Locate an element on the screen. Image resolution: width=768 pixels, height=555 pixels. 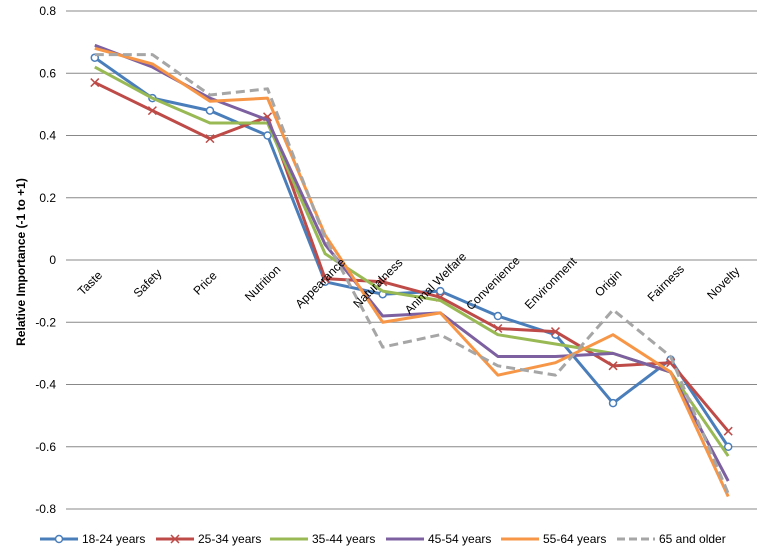
legend-label: 35-44 years is located at coordinates (343, 539).